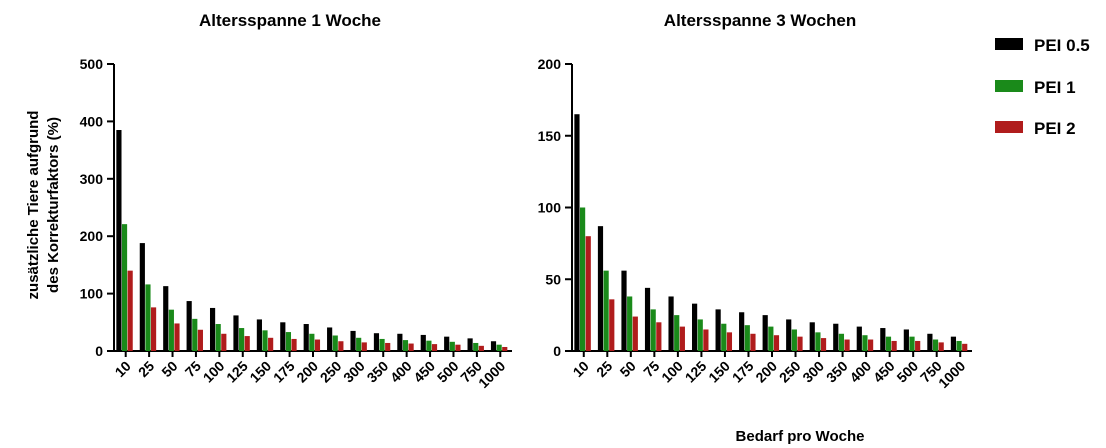 The image size is (1106, 448). I want to click on chart1-y-tick-label: 200, so click(92, 236).